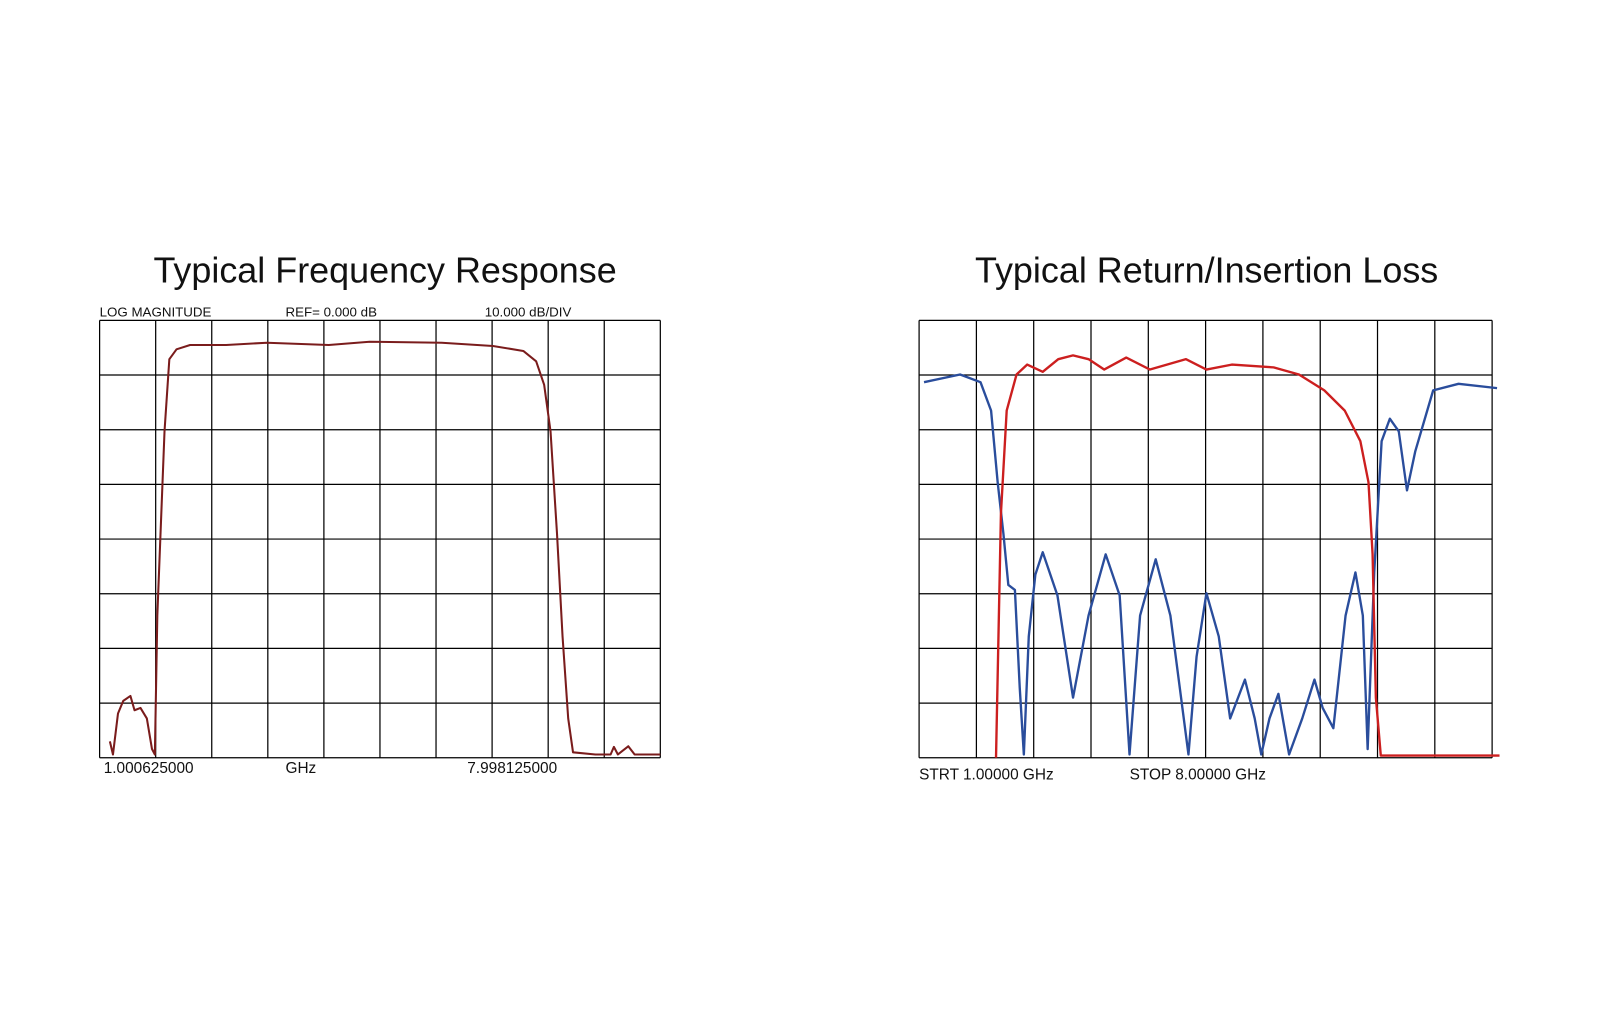 This screenshot has width=1602, height=1035. I want to click on chart-title: Typical Return/Insertion Loss, so click(1206, 270).